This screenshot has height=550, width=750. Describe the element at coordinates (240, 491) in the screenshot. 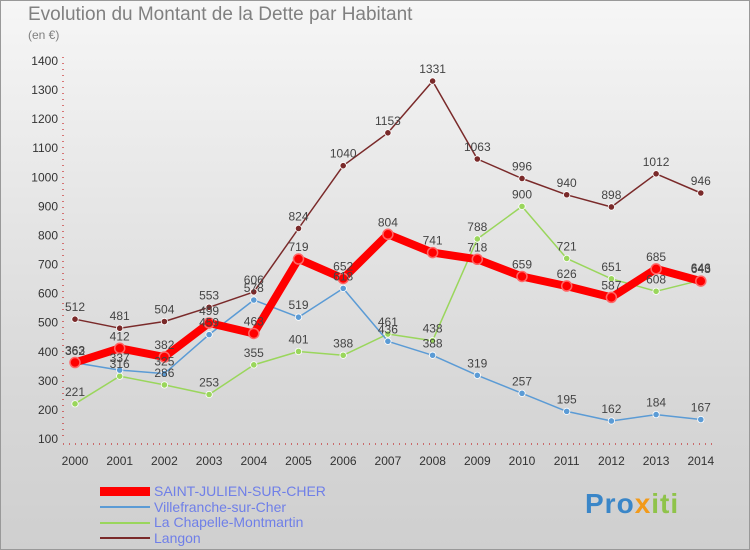

I see `legend-label: SAINT-JULIEN-SUR-CHER` at that location.